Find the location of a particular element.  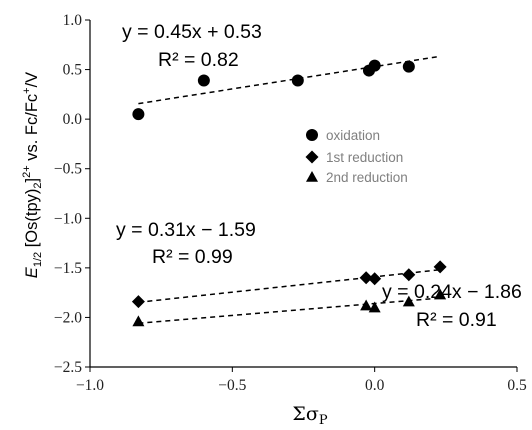

legend-label: 1st reduction is located at coordinates (364, 157).